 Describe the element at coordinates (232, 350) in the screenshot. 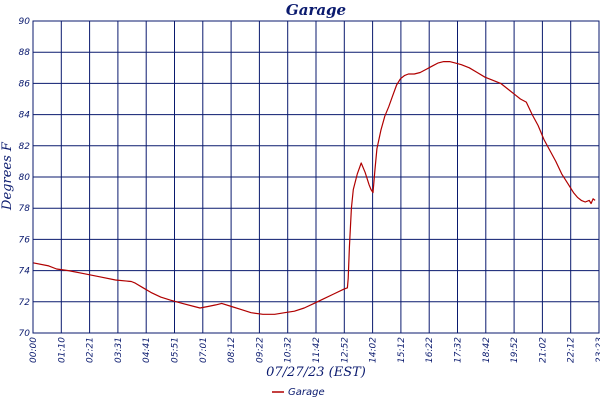

I see `x-tick-label: 08:12` at that location.